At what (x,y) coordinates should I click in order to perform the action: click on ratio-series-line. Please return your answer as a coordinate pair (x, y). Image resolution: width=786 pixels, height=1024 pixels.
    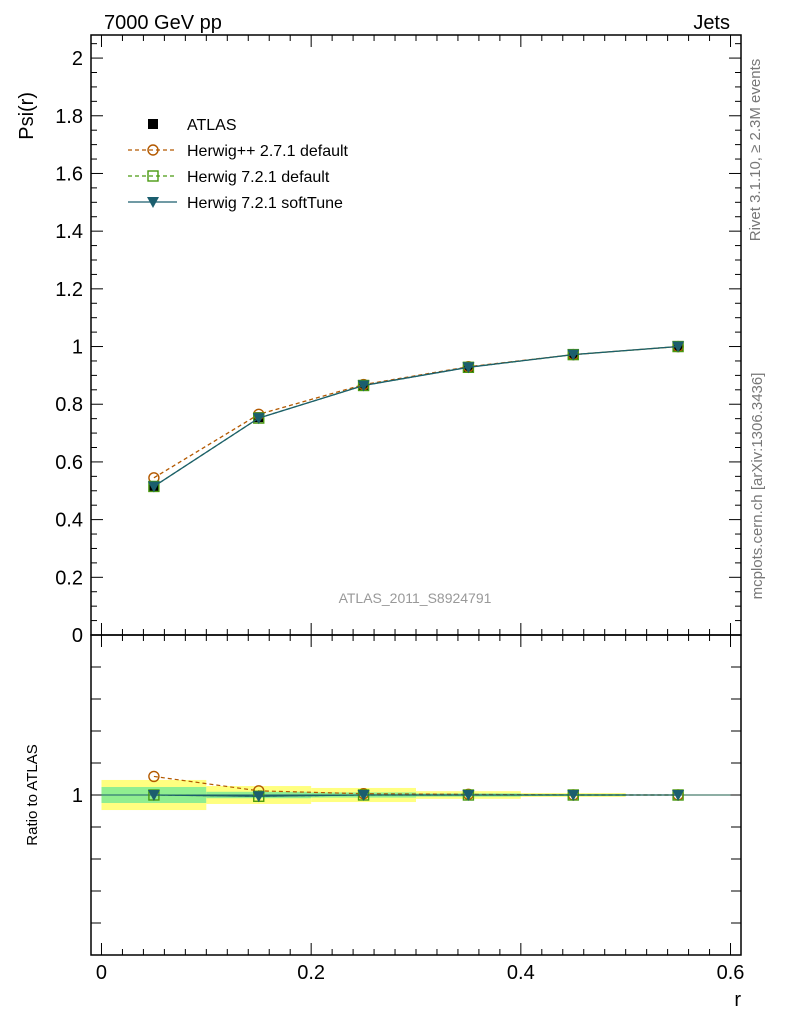
    Looking at the image, I should click on (416, 795).